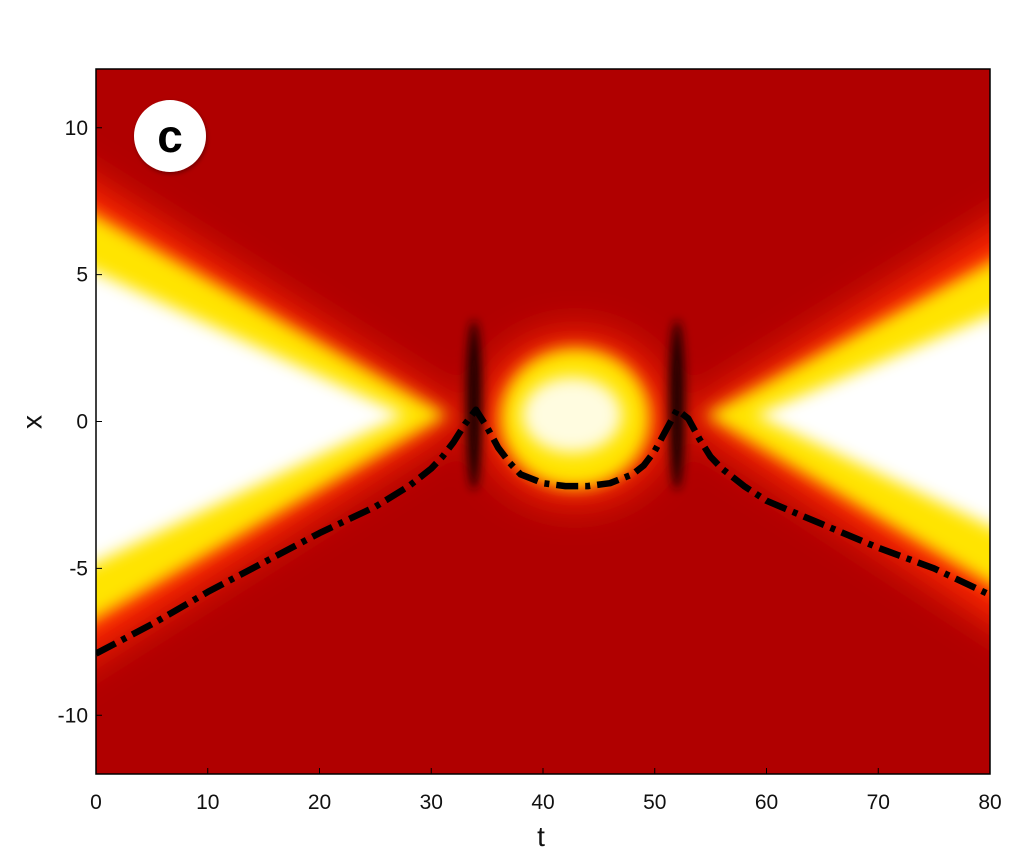 This screenshot has width=1012, height=856. Describe the element at coordinates (541, 836) in the screenshot. I see `x-axis-label: t` at that location.